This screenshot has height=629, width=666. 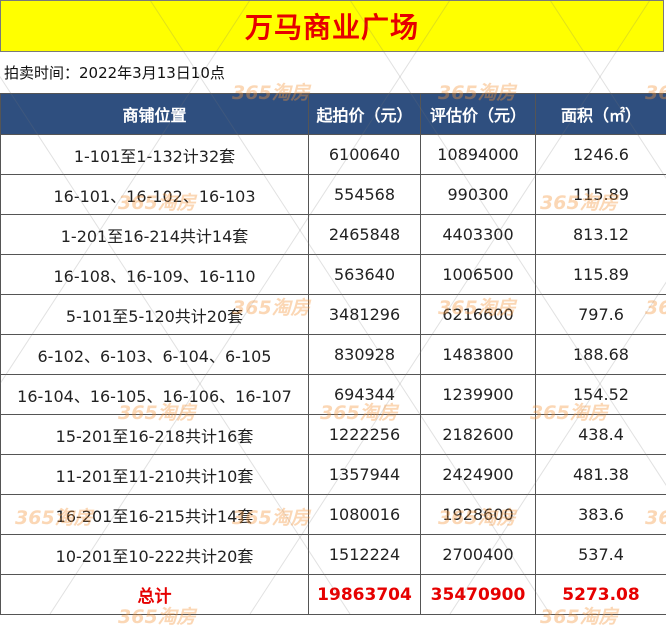 What do you see at coordinates (601, 315) in the screenshot?
I see `cell-area: 797.6` at bounding box center [601, 315].